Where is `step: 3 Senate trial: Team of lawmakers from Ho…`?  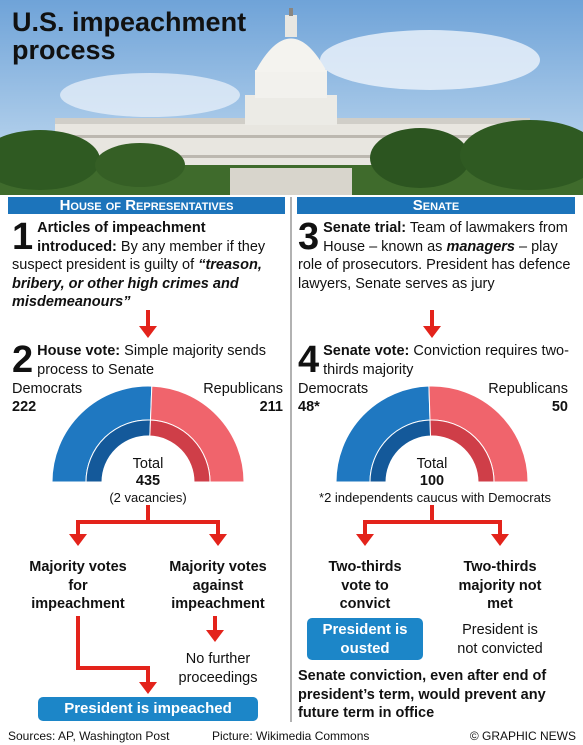 step: 3 Senate trial: Team of lawmakers from Ho… is located at coordinates (438, 254).